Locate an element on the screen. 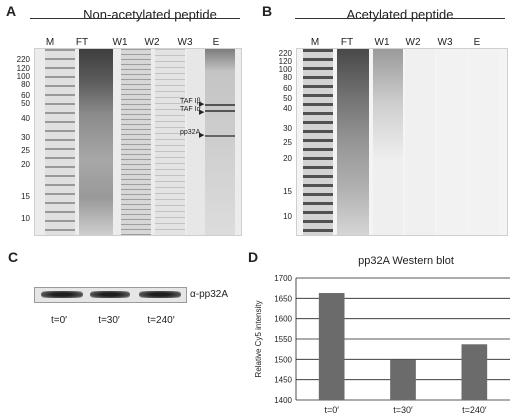 Image resolution: width=520 pixels, height=420 pixels. panel-b-w2-lane is located at coordinates (420, 142).